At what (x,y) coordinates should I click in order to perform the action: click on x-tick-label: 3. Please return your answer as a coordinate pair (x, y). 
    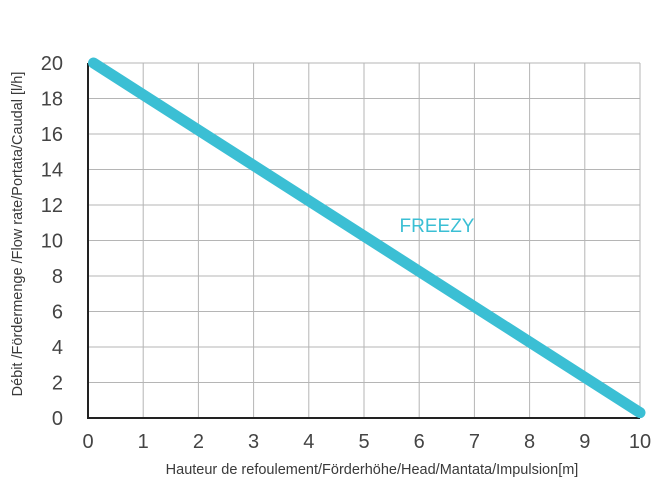
    Looking at the image, I should click on (253, 442).